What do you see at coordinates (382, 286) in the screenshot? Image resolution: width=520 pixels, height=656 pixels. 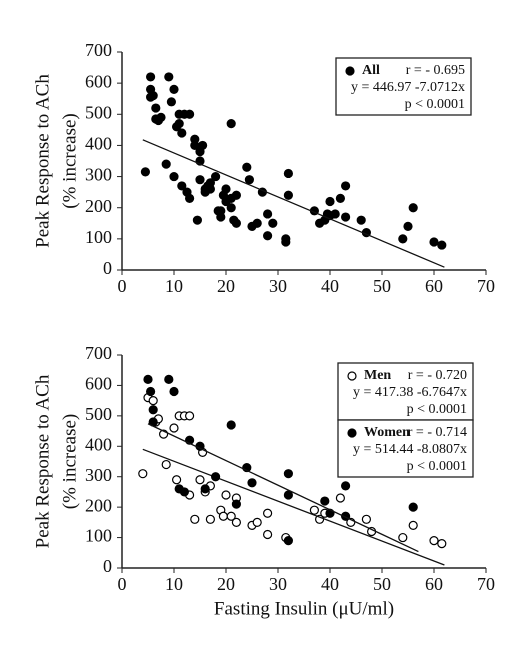 I see `x-tick-label: 50` at bounding box center [382, 286].